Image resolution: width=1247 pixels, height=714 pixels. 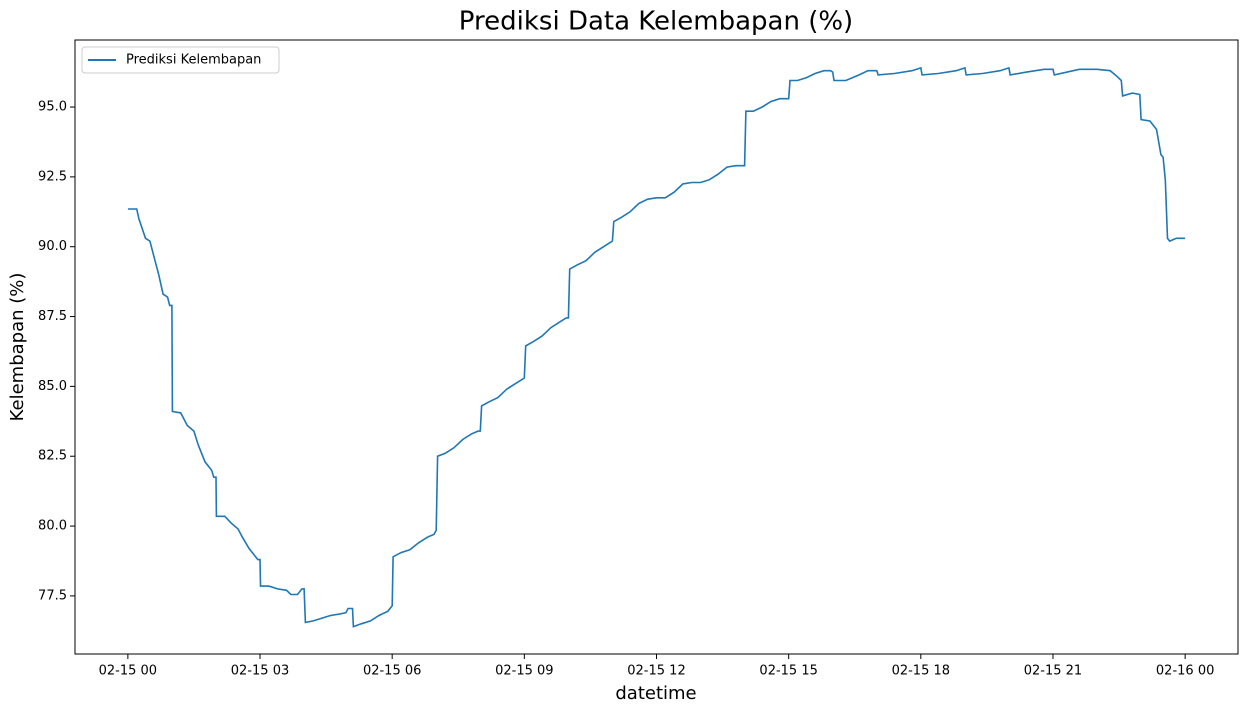 What do you see at coordinates (788, 671) in the screenshot?
I see `x-tick-label: 02-15 15` at bounding box center [788, 671].